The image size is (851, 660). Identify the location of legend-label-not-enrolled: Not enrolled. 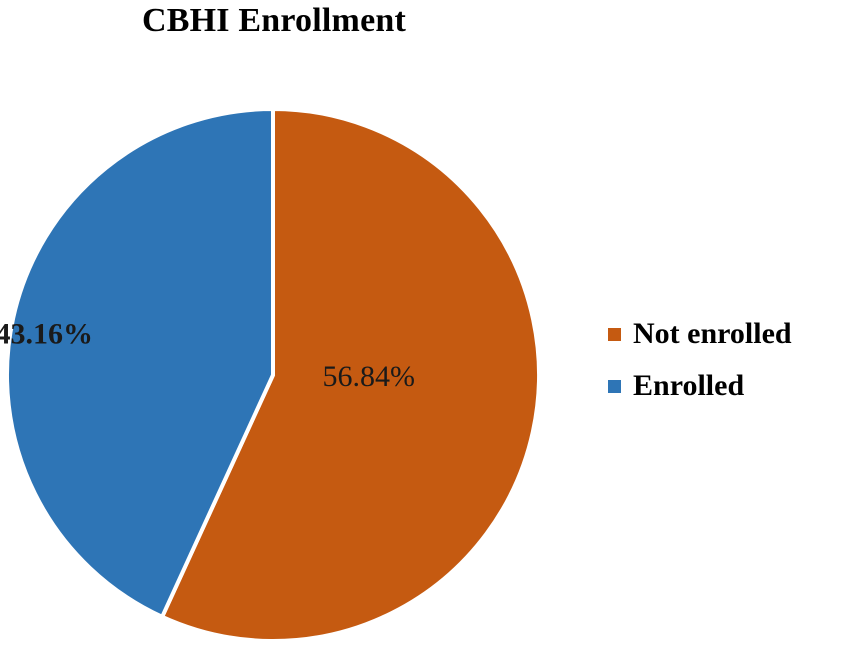
(712, 333).